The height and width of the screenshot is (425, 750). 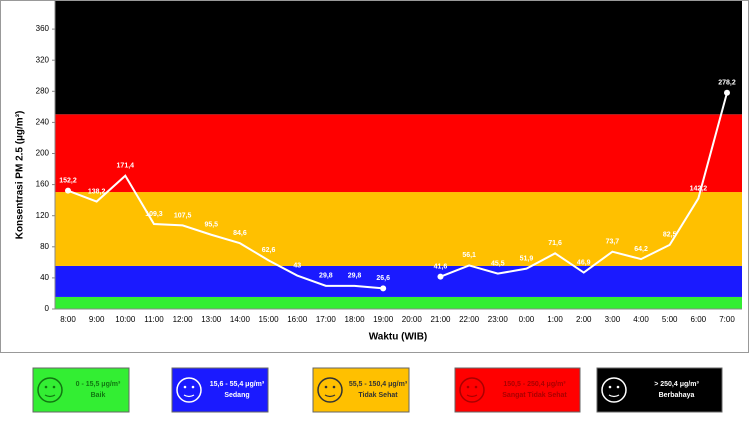 I want to click on legend-label: Sangat Tidak Sehat, so click(x=534, y=395).